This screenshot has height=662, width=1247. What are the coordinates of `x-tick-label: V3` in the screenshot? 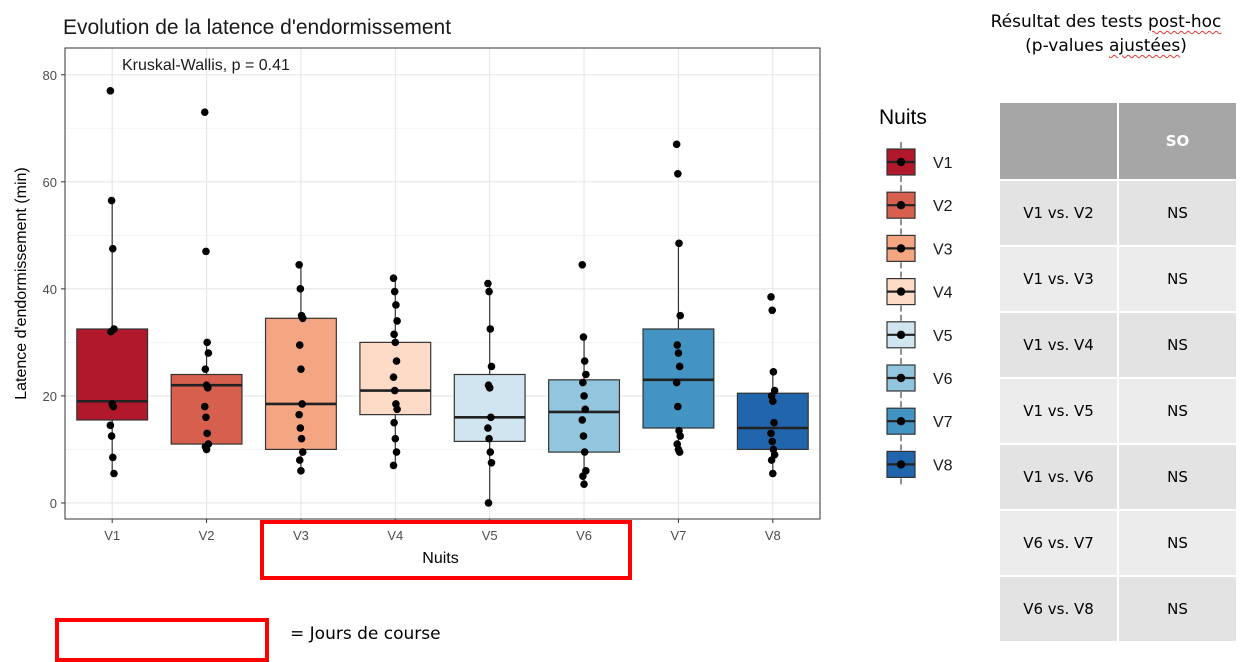 It's located at (301, 535).